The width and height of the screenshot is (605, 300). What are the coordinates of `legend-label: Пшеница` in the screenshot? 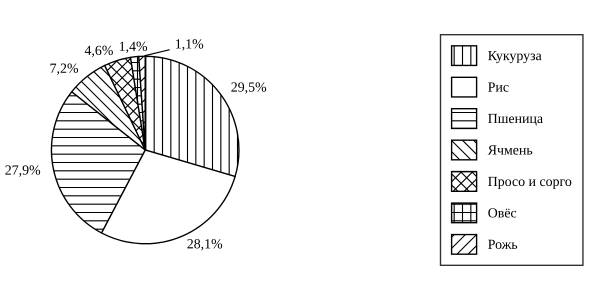 It's located at (515, 120).